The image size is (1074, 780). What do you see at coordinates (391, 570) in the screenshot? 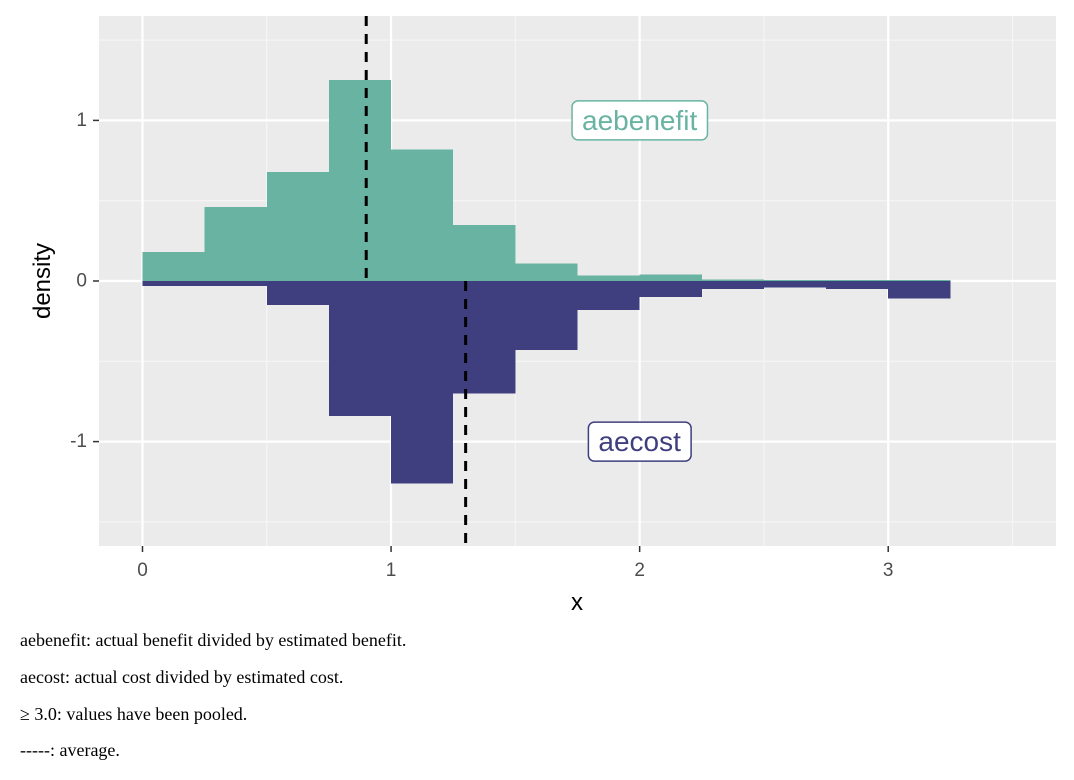
I see `x-tick-label: 1` at bounding box center [391, 570].